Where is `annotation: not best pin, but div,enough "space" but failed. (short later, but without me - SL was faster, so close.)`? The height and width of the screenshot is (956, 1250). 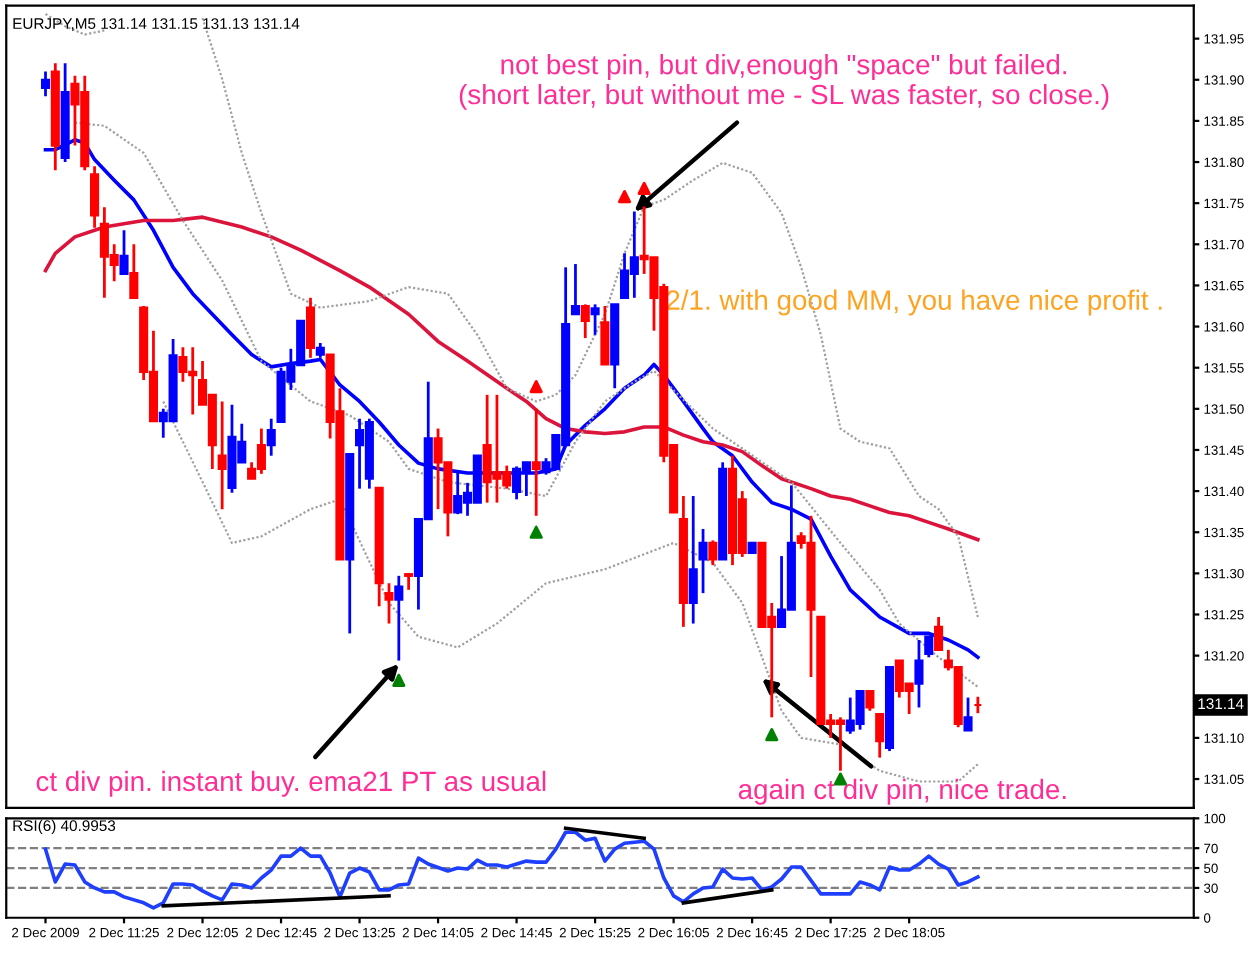 annotation: not best pin, but div,enough "space" but failed. (short later, but without me - SL was faster, so close.) is located at coordinates (784, 82).